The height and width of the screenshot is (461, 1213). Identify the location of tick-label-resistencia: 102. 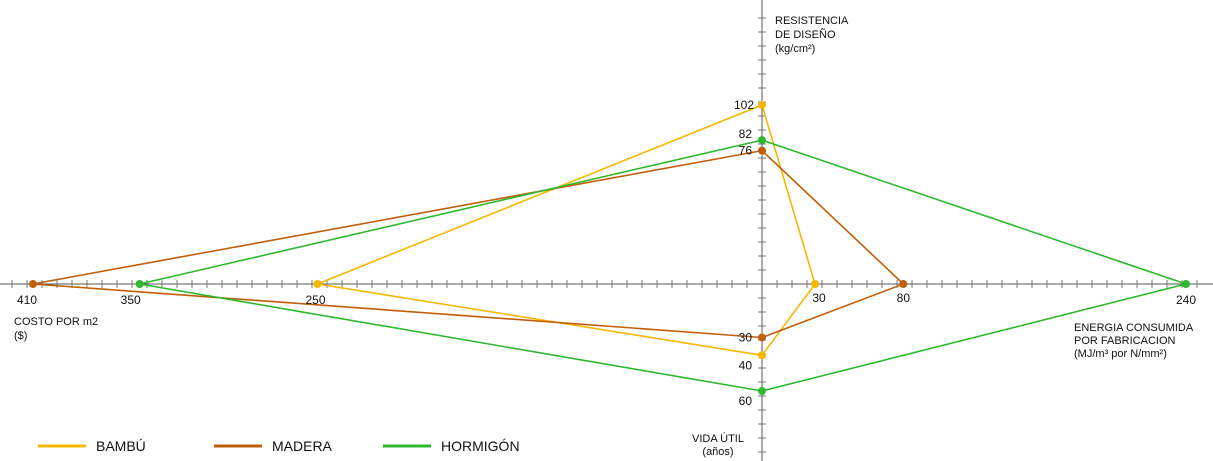
(744, 105).